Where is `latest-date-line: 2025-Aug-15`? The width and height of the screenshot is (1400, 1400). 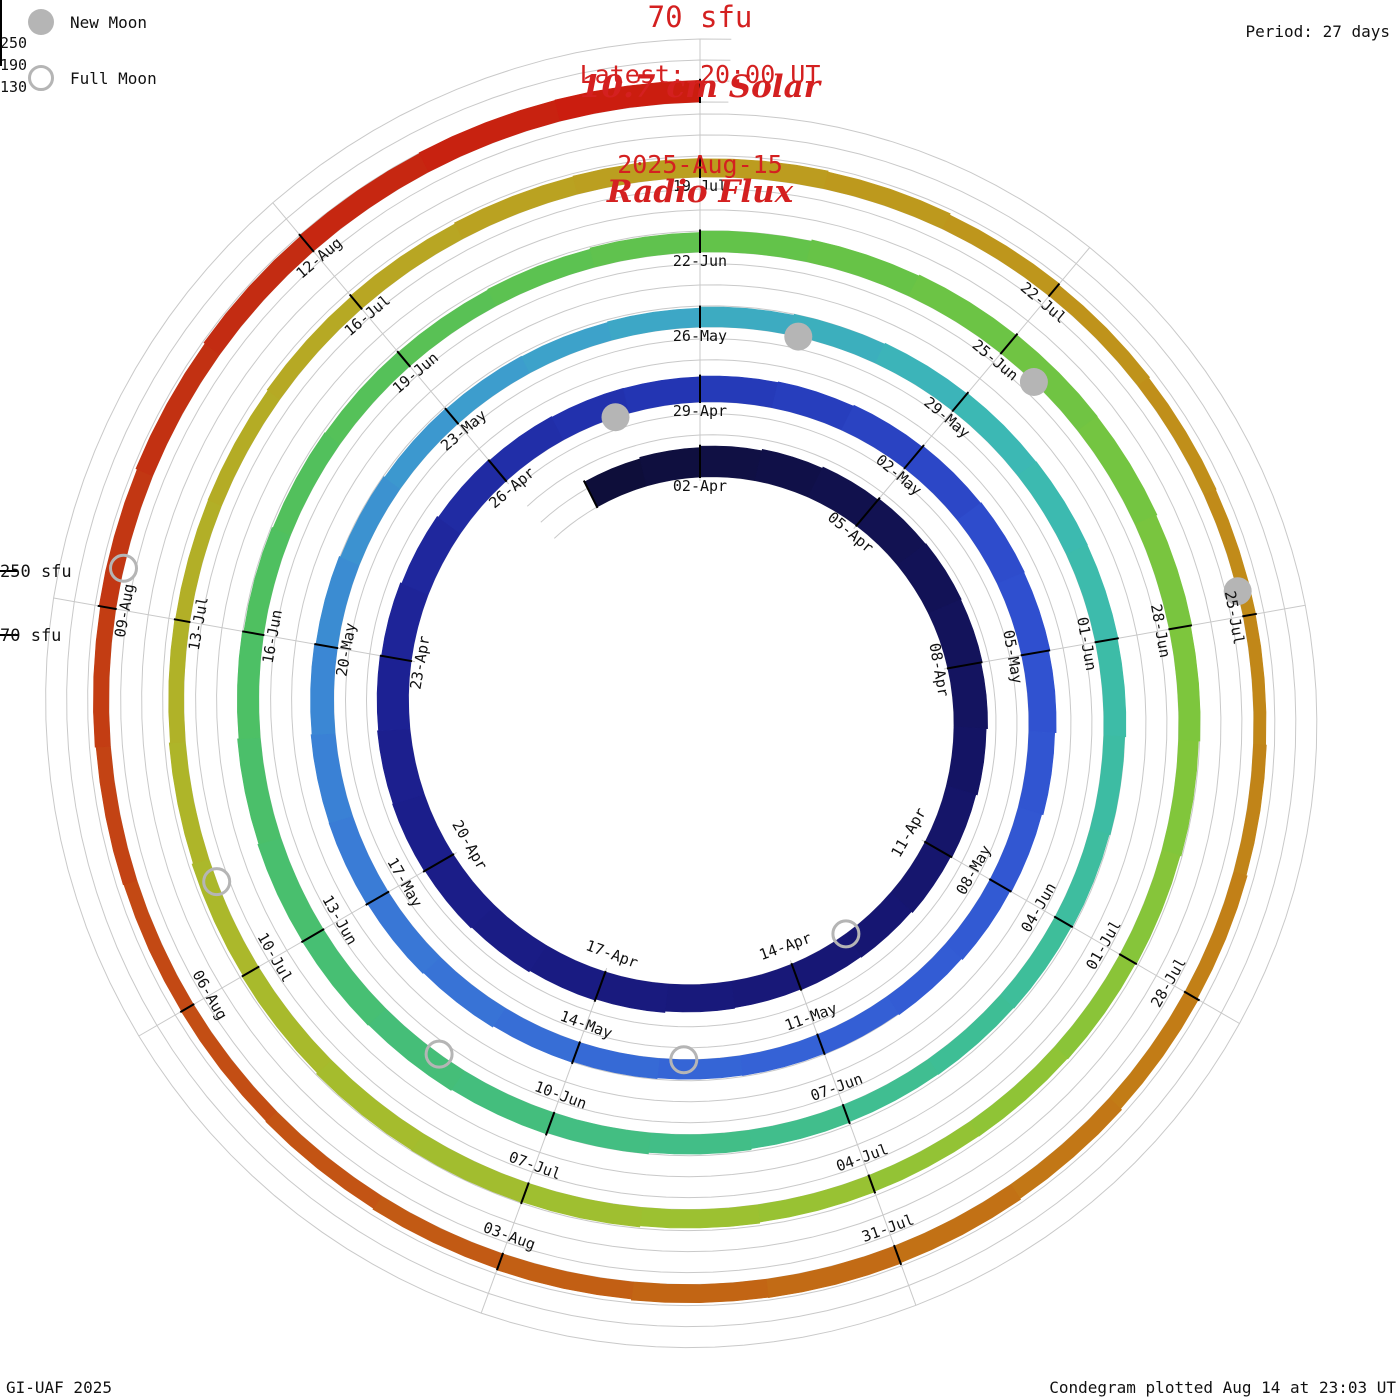 latest-date-line: 2025-Aug-15 is located at coordinates (700, 164).